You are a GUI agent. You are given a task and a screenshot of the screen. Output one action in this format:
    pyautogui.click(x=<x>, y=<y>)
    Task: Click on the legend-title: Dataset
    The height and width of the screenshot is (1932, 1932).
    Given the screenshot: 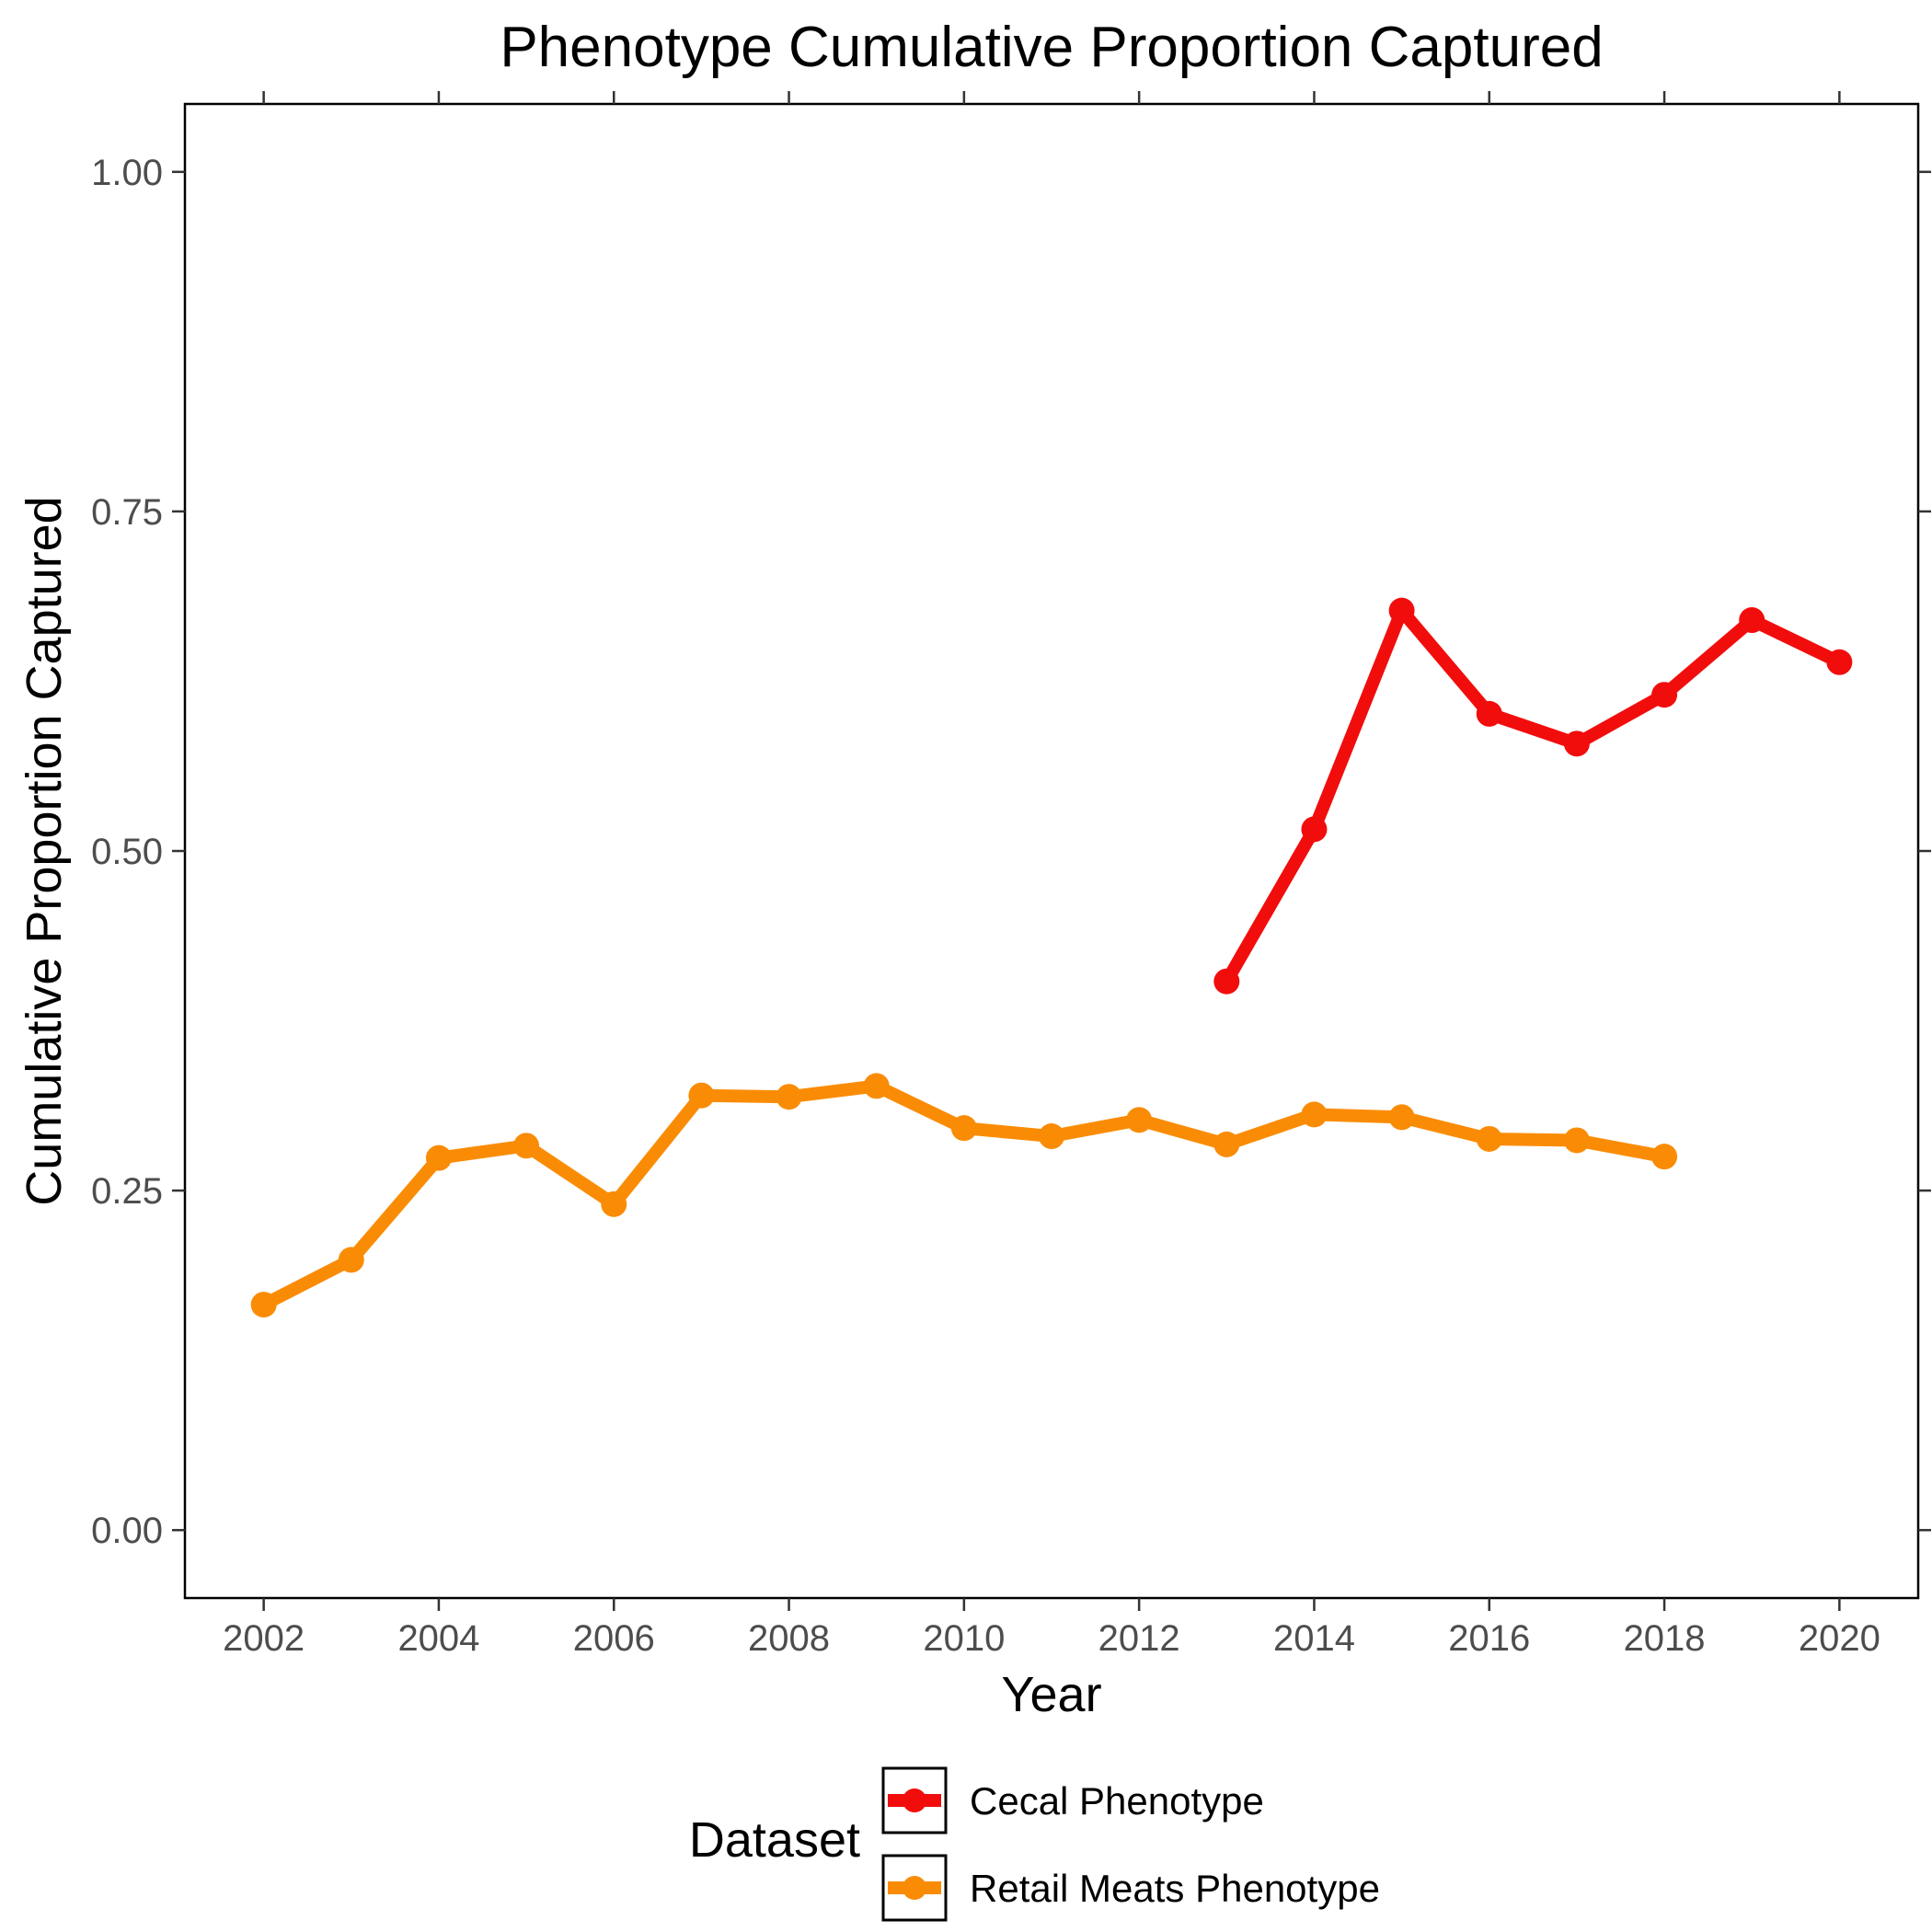 What is the action you would take?
    pyautogui.click(x=774, y=1840)
    